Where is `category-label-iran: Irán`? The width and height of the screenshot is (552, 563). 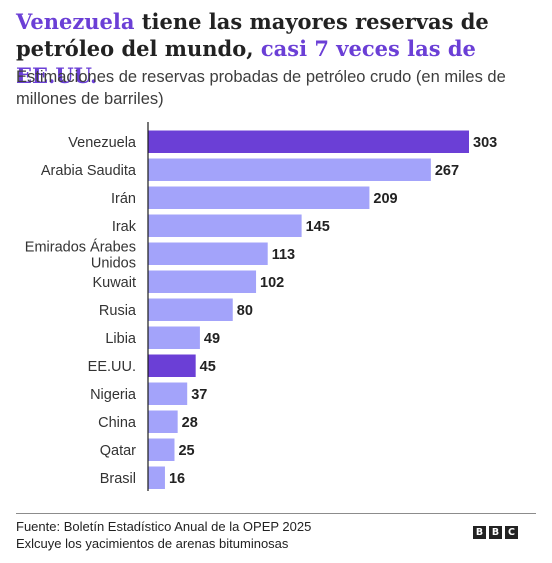 category-label-iran: Irán is located at coordinates (123, 199).